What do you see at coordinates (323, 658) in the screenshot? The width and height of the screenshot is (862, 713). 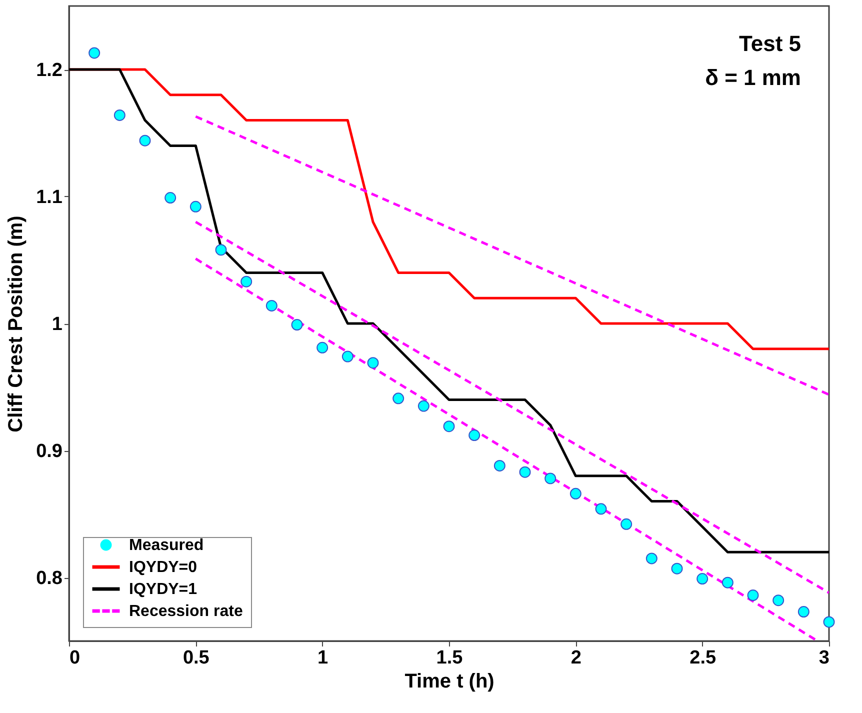 I see `x-tick-label: 1` at bounding box center [323, 658].